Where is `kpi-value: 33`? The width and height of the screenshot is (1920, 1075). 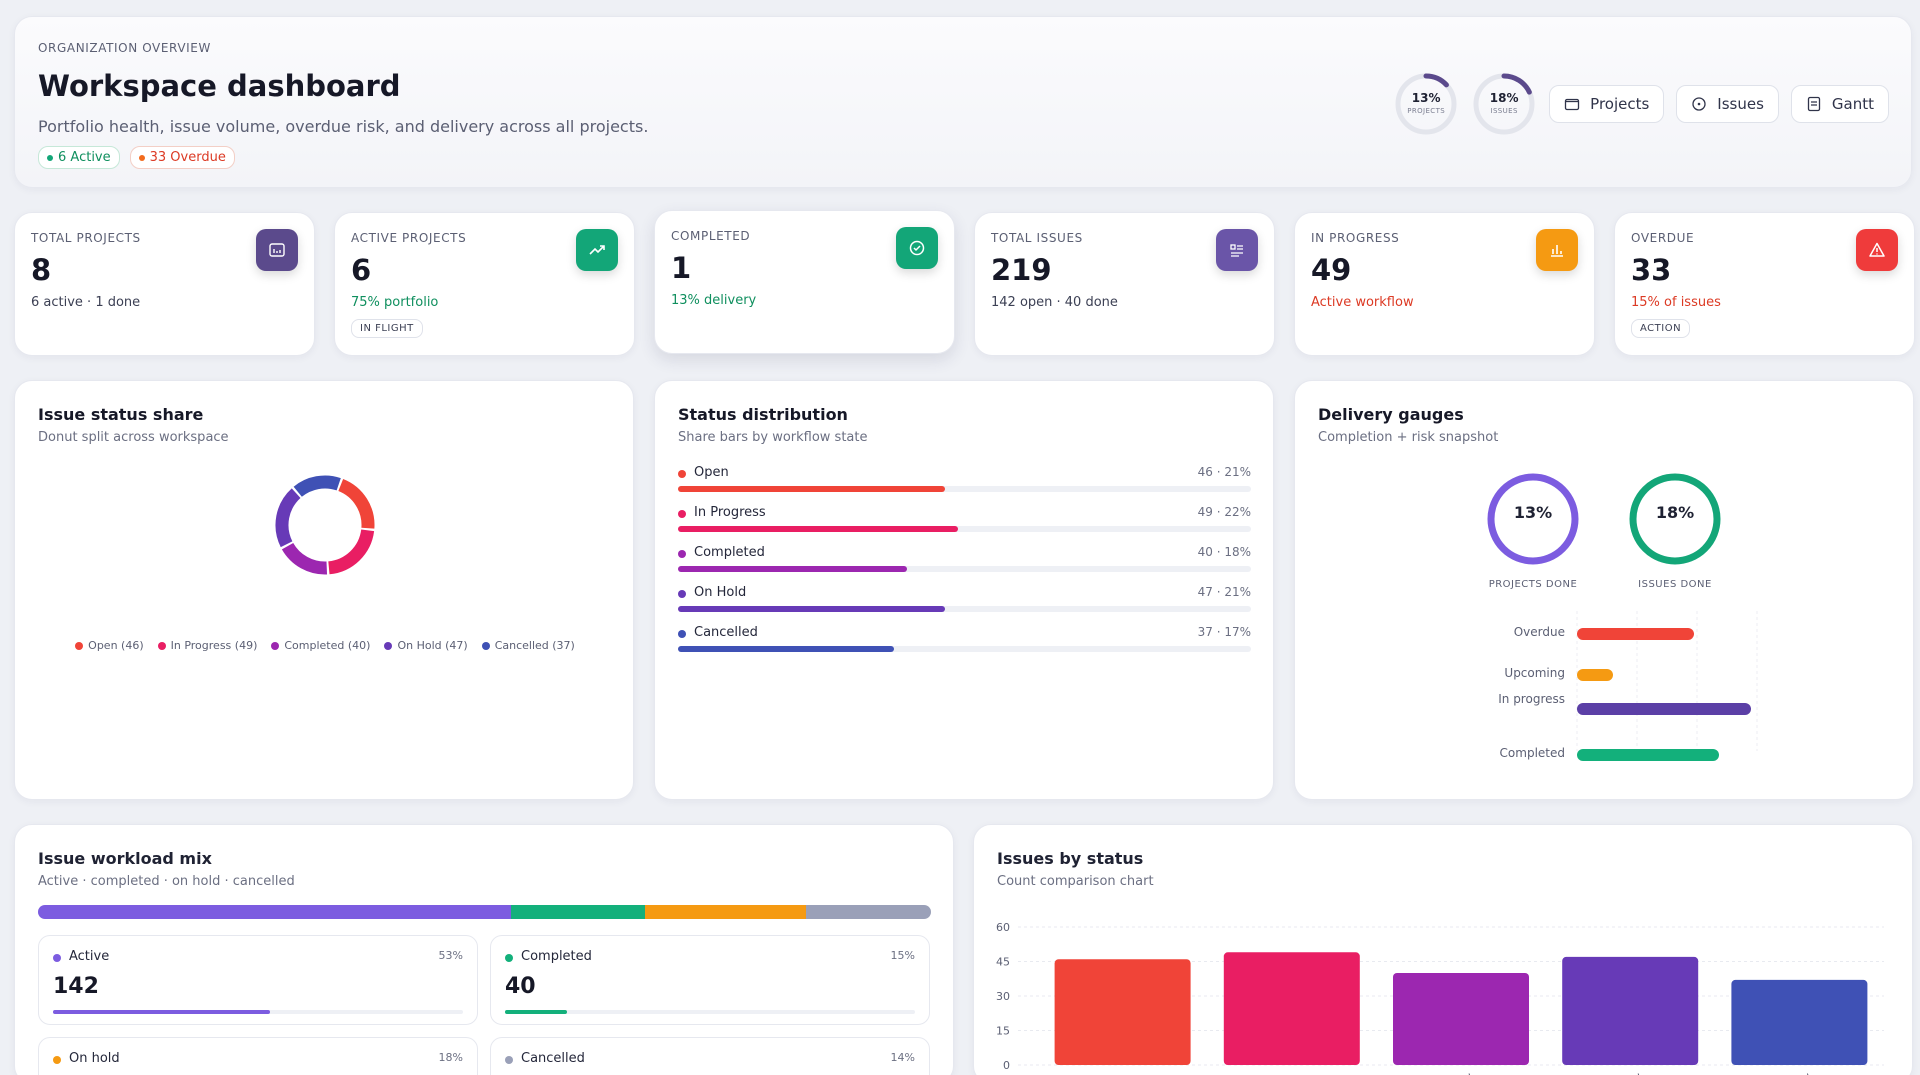 kpi-value: 33 is located at coordinates (1651, 270).